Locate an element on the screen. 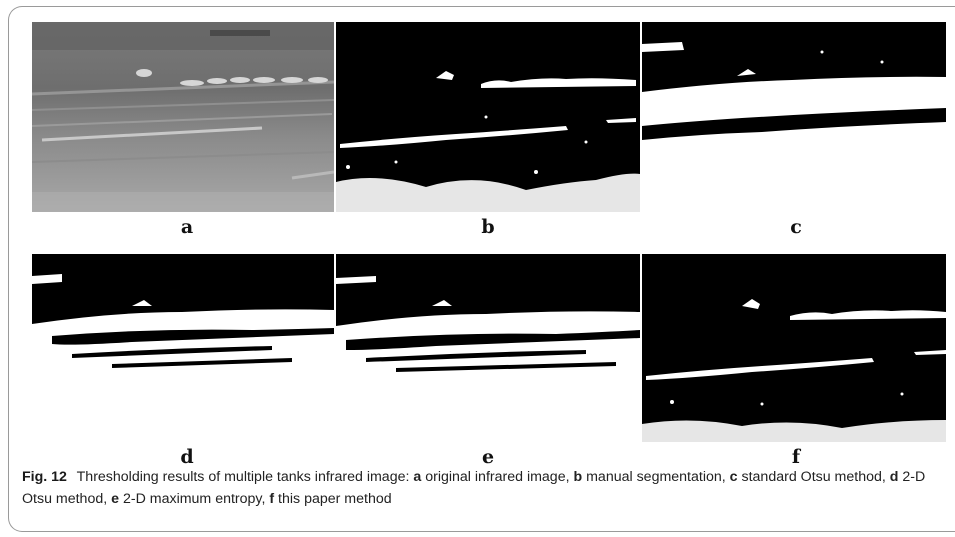 The height and width of the screenshot is (537, 955). sublabel-d: d is located at coordinates (187, 457).